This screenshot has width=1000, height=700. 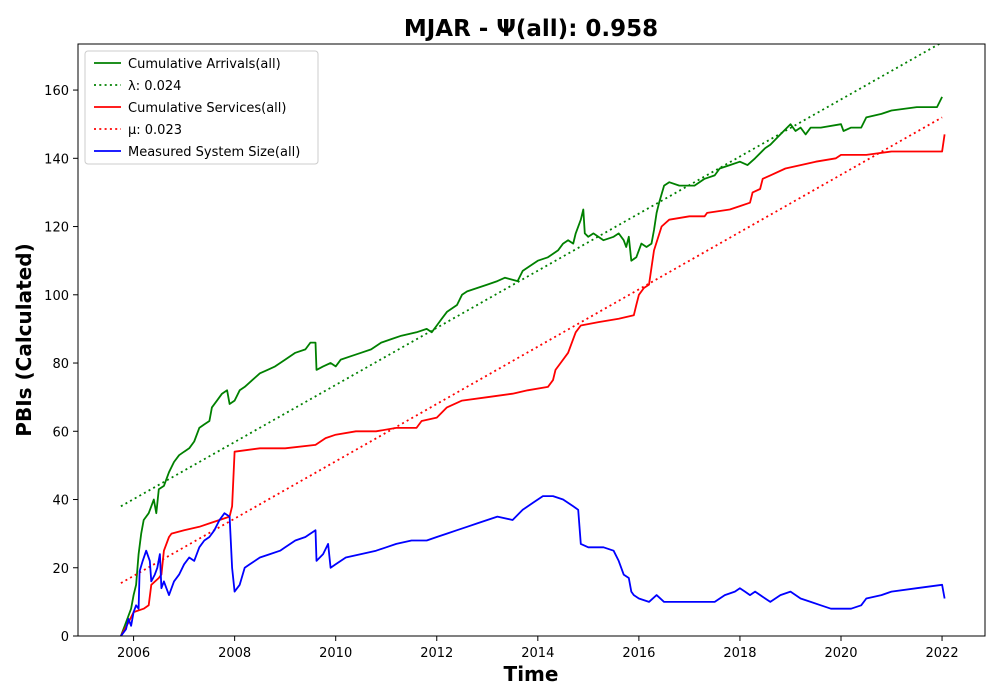 What do you see at coordinates (840, 653) in the screenshot?
I see `x-tick-label: 2020` at bounding box center [840, 653].